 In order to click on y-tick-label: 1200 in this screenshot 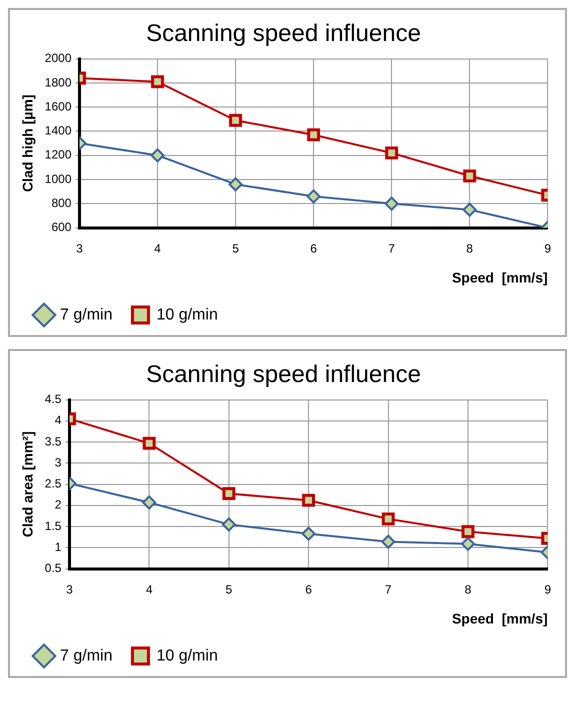, I will do `click(58, 155)`.